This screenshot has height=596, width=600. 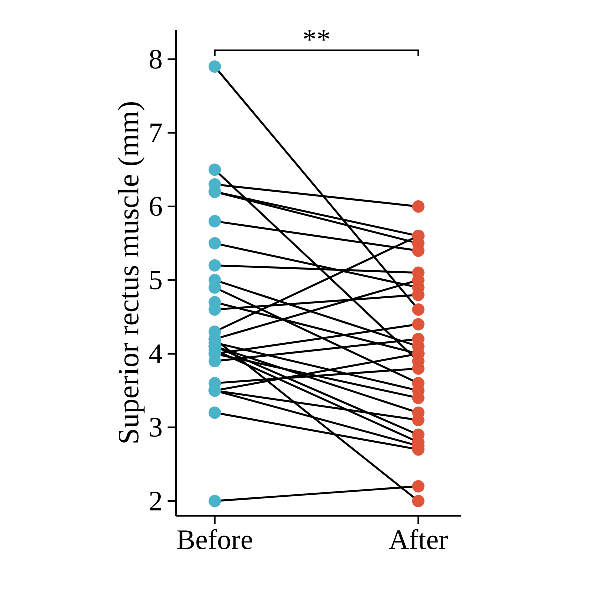 What do you see at coordinates (215, 539) in the screenshot?
I see `x-tick-label: Before` at bounding box center [215, 539].